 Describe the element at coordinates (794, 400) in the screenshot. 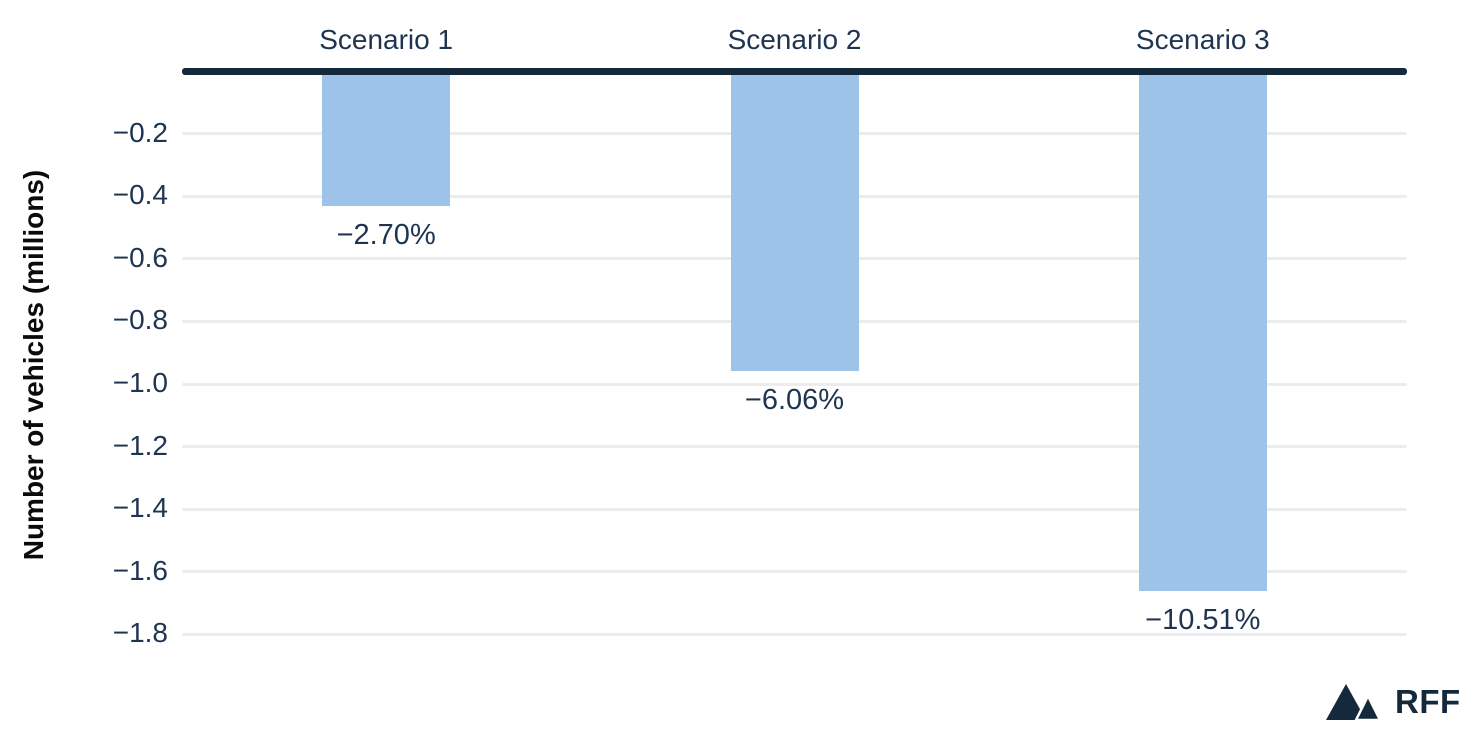

I see `bar-value-label: −6.06%` at that location.